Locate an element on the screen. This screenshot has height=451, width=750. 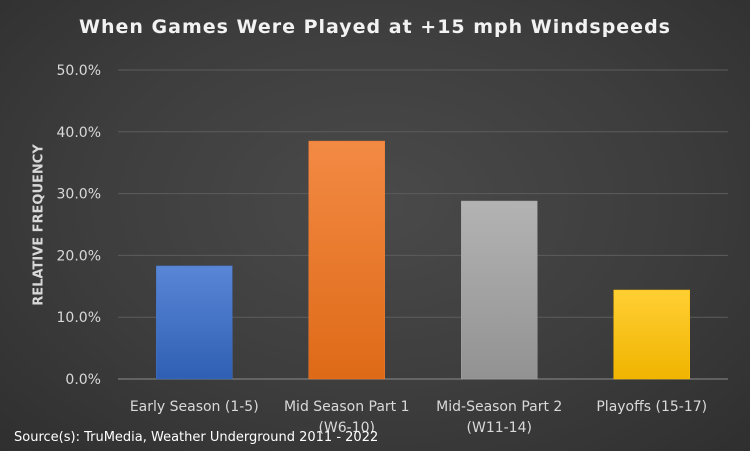
y-tick-label: 10.0% is located at coordinates (79, 318).